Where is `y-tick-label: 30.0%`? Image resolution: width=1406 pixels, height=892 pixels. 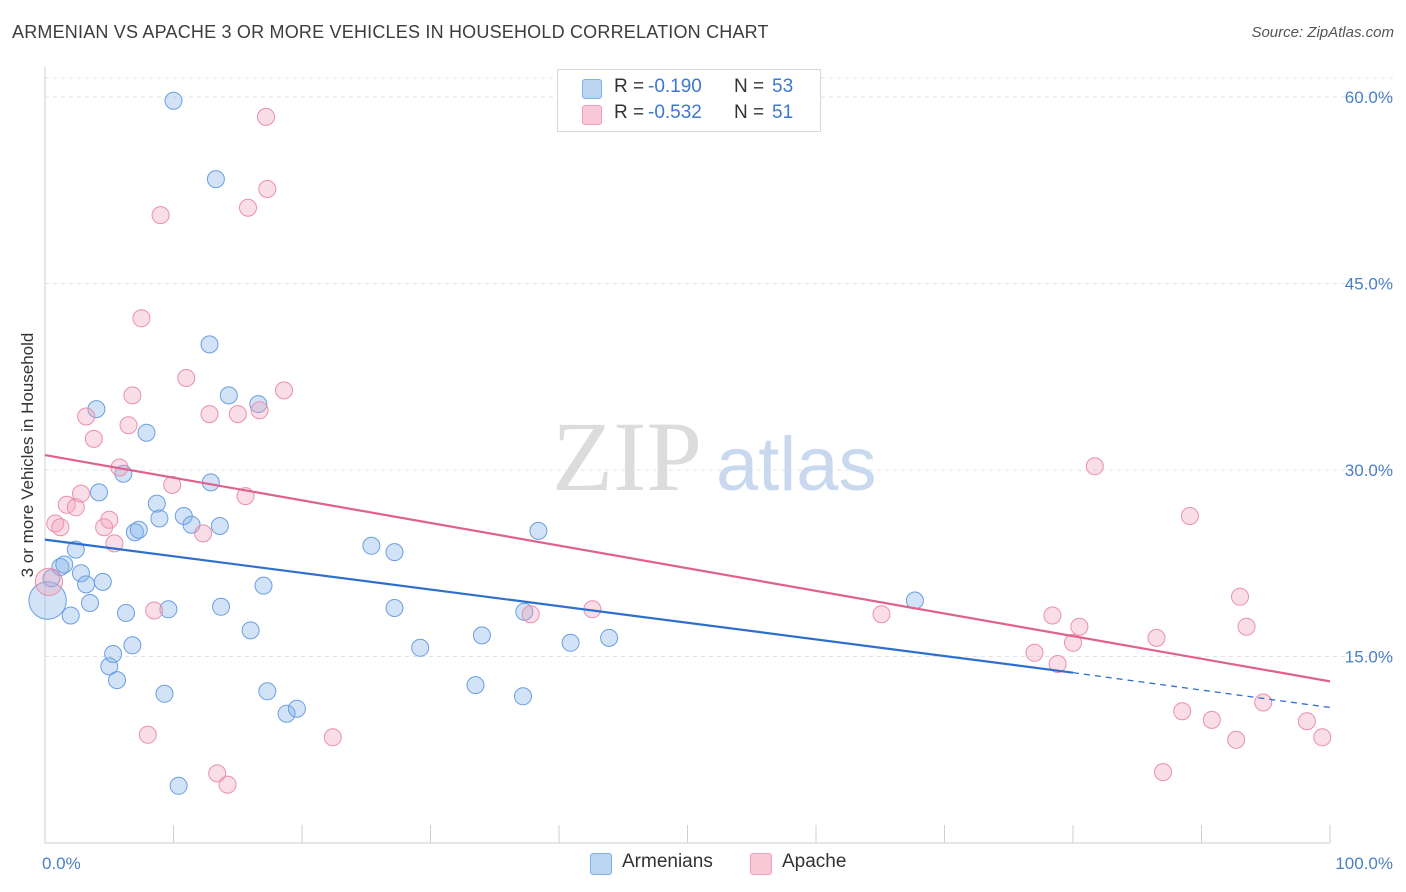
y-tick-label: 30.0% is located at coordinates (1369, 470).